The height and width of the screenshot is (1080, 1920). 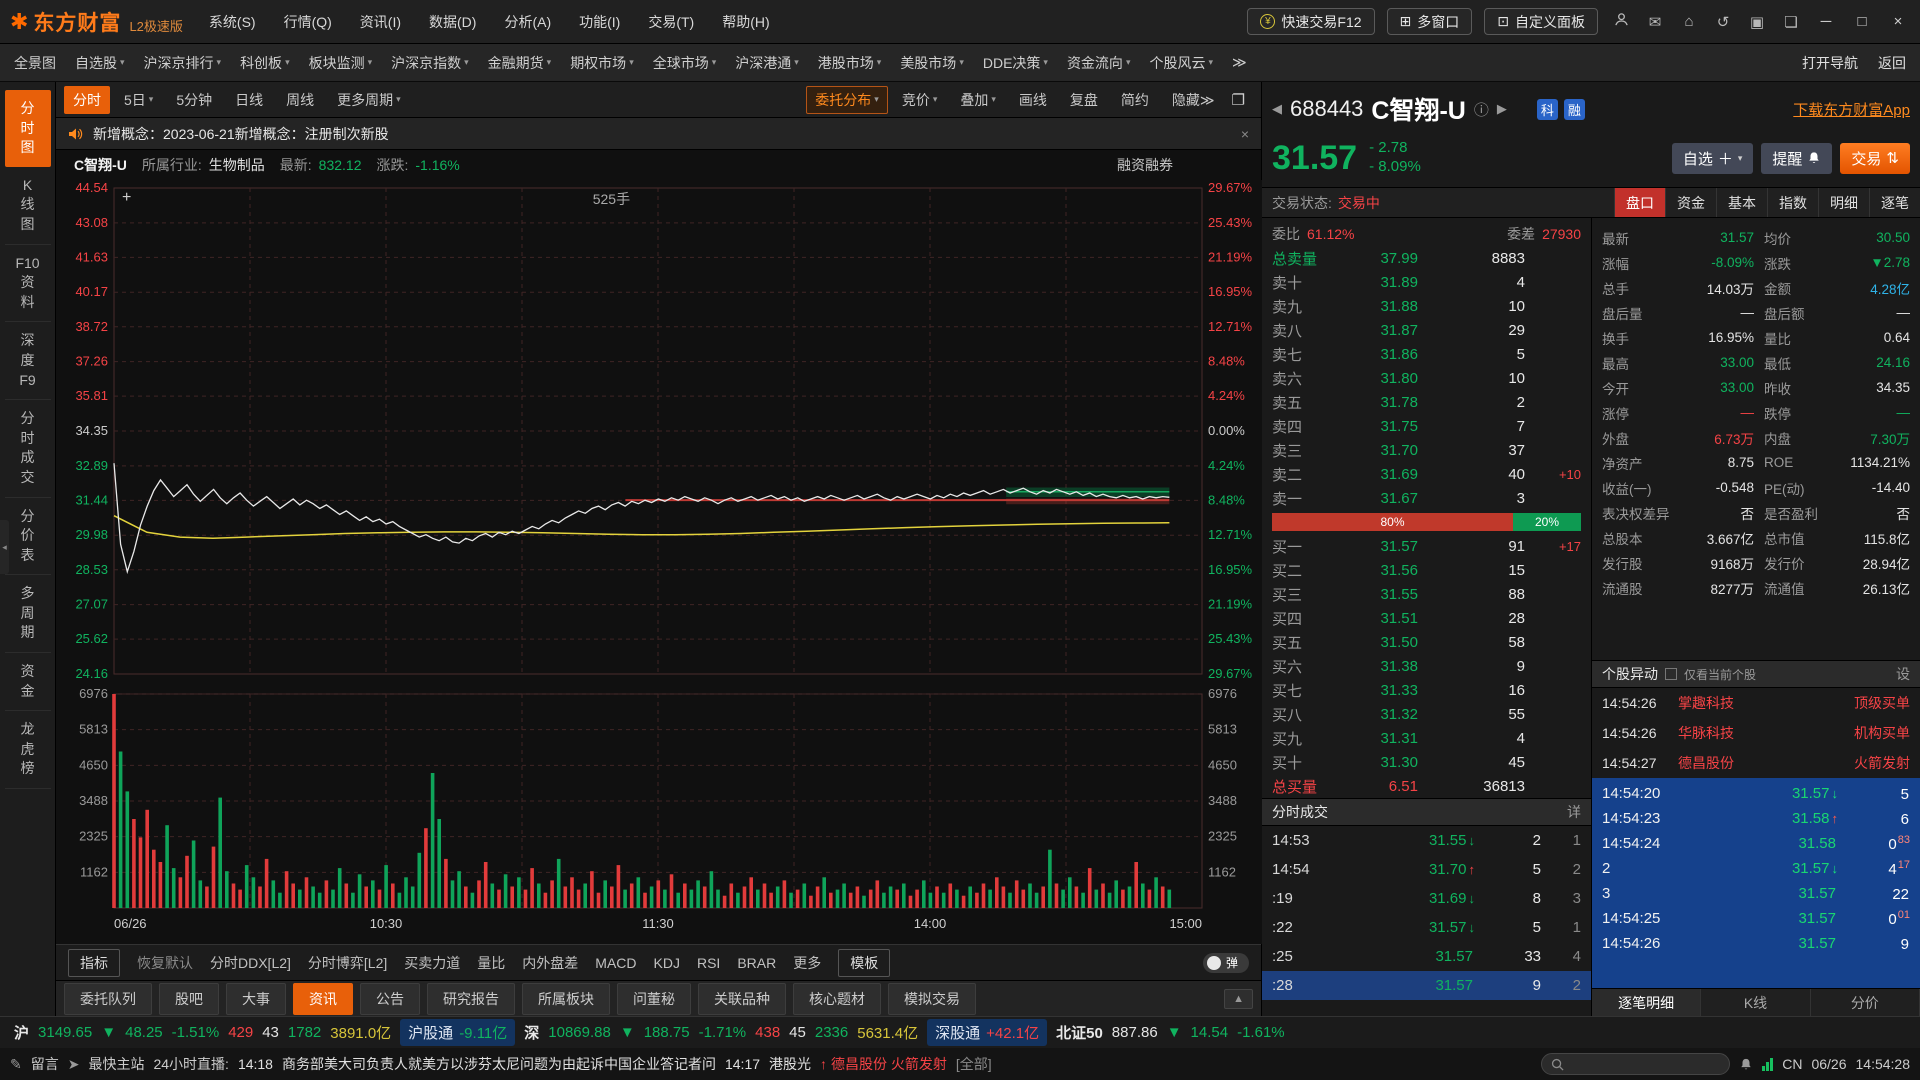 What do you see at coordinates (27, 614) in the screenshot?
I see `sidebar-item: 多 周 期` at bounding box center [27, 614].